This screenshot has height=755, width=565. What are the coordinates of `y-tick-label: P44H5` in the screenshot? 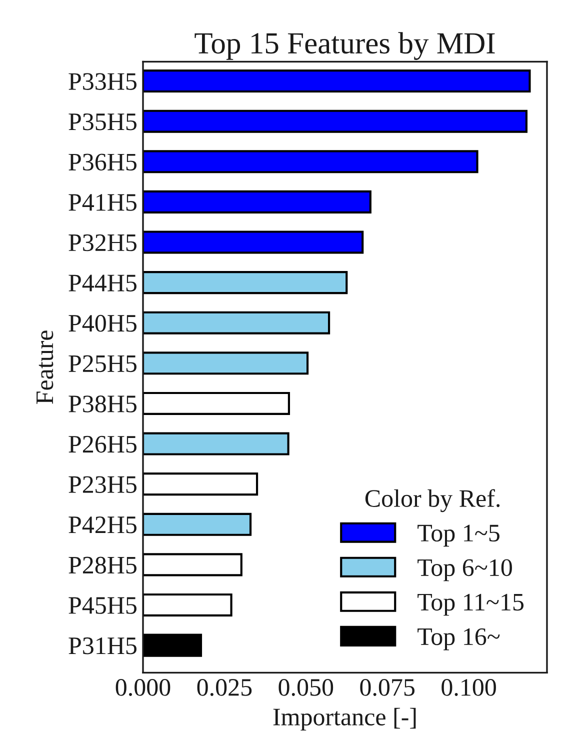 It's located at (102, 283).